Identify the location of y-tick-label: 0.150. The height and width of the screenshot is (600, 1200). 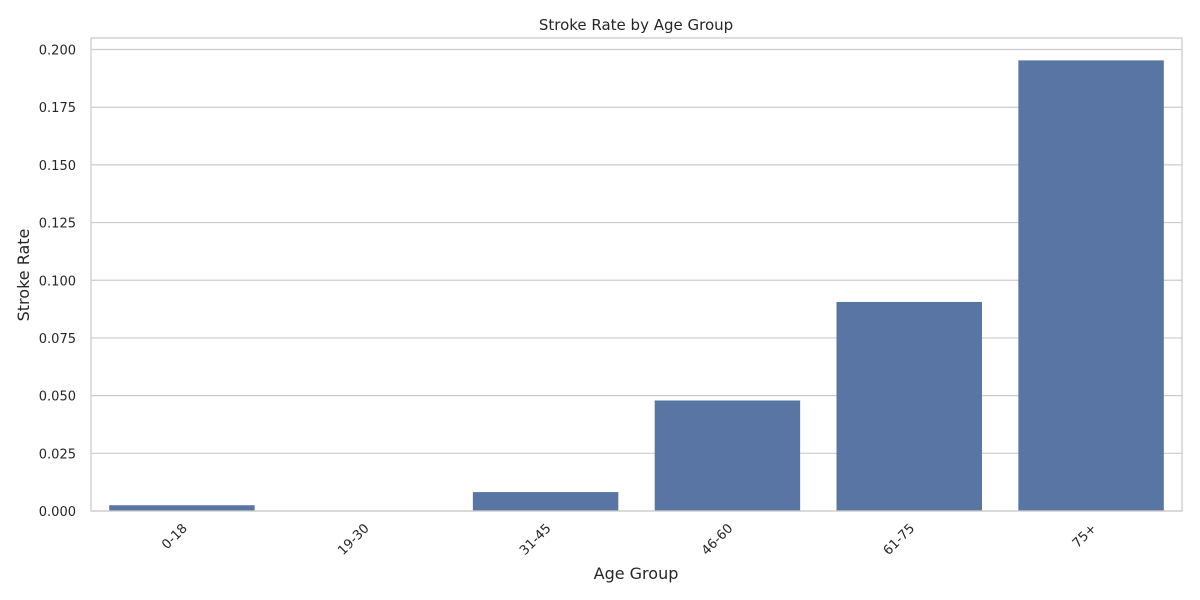
(57, 166).